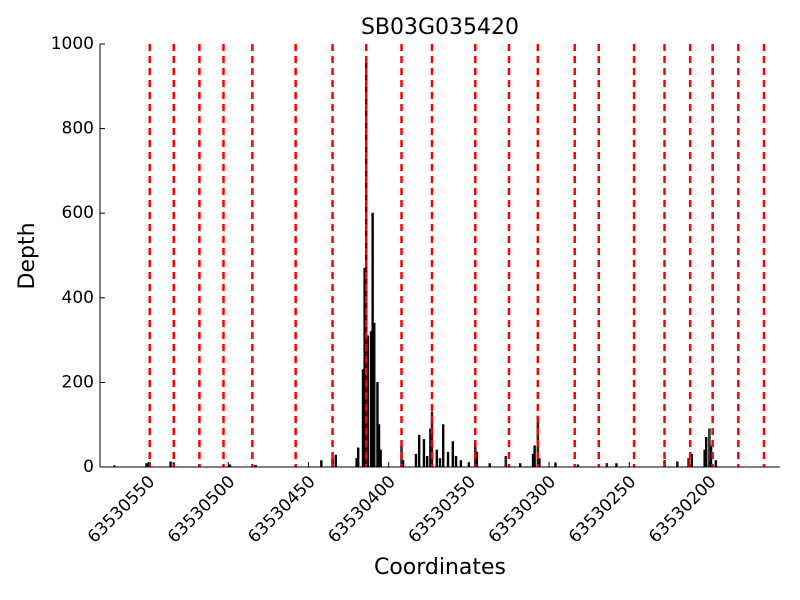 This screenshot has height=600, width=800. Describe the element at coordinates (440, 567) in the screenshot. I see `x-axis-label: Coordinates` at that location.